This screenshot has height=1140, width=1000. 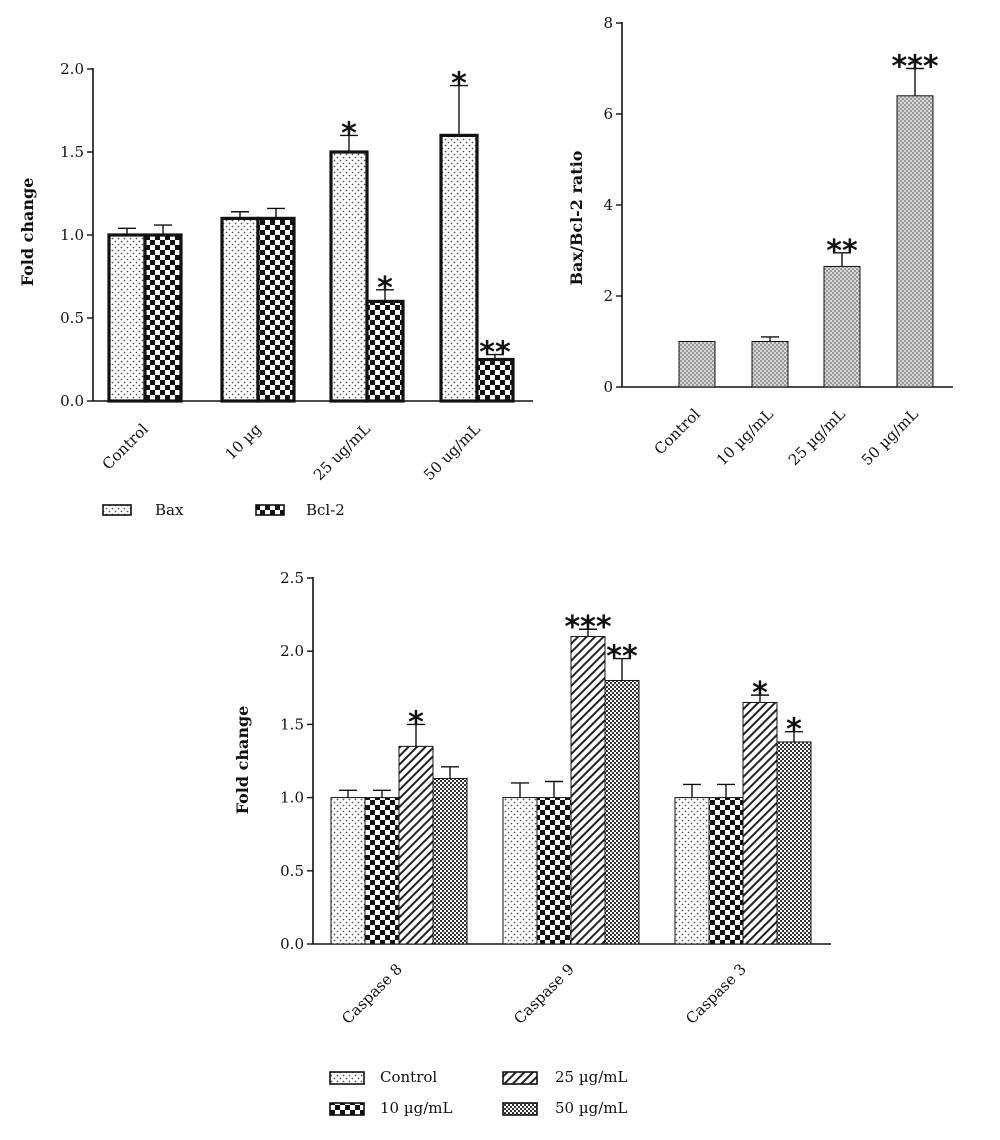 What do you see at coordinates (450, 861) in the screenshot?
I see `bar-caspase-s3-c0` at bounding box center [450, 861].